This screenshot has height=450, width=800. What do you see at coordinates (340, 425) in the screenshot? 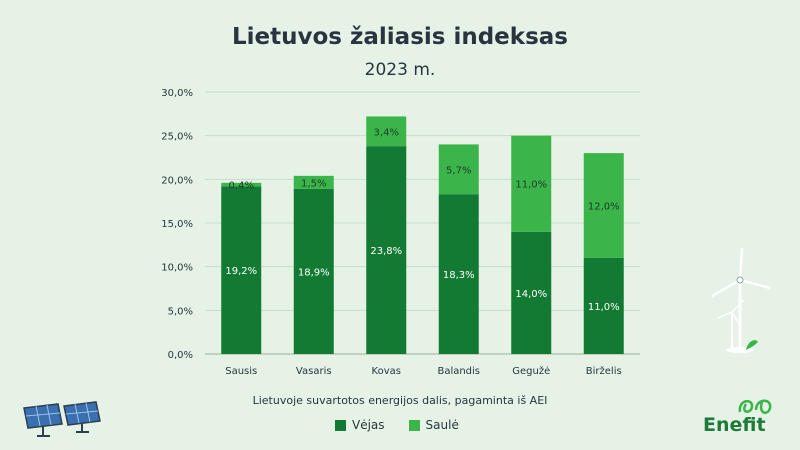
I see `legend-swatch-vejas` at bounding box center [340, 425].